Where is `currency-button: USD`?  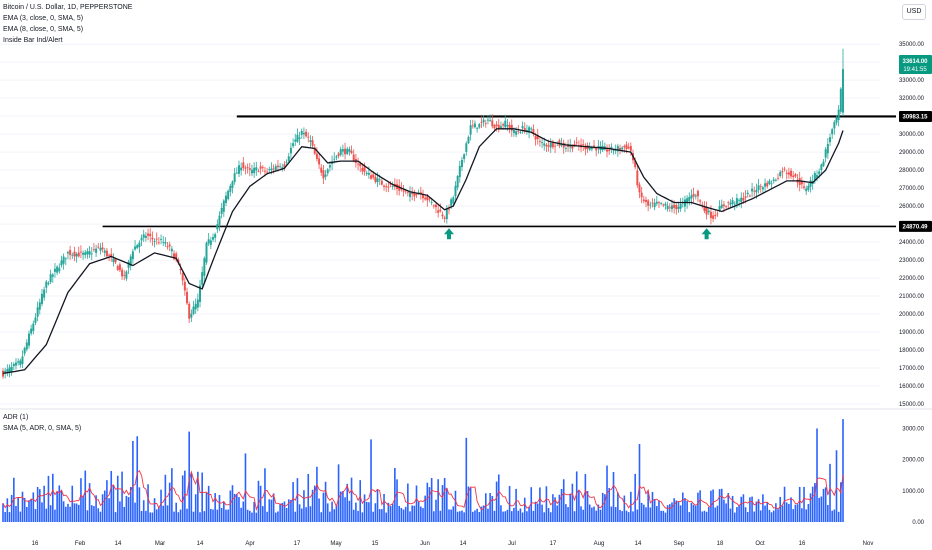 currency-button: USD is located at coordinates (914, 12).